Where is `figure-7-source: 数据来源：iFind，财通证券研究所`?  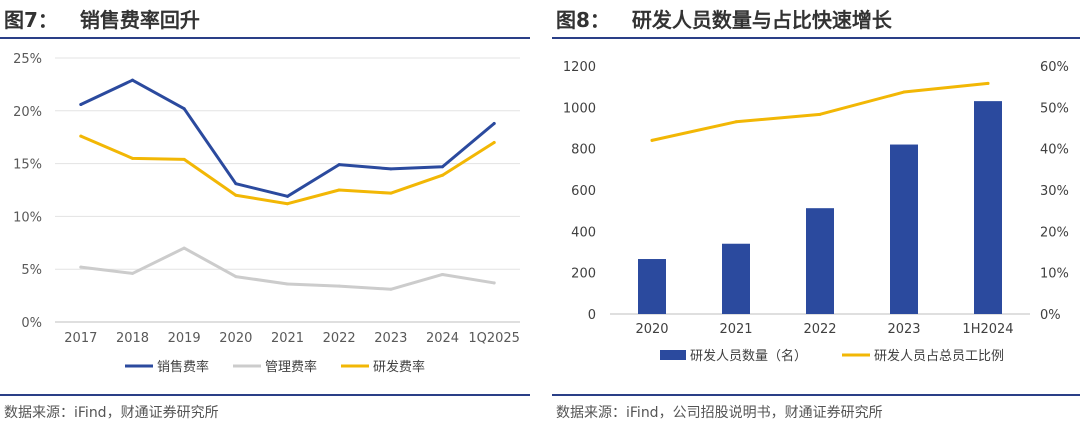
figure-7-source: 数据来源：iFind，财通证券研究所 is located at coordinates (111, 413).